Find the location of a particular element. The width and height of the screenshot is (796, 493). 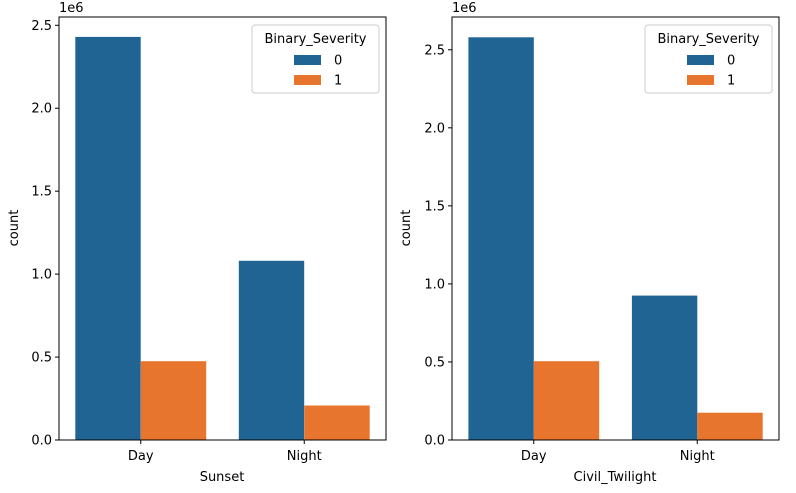

x-axis-label: Sunset is located at coordinates (222, 477).